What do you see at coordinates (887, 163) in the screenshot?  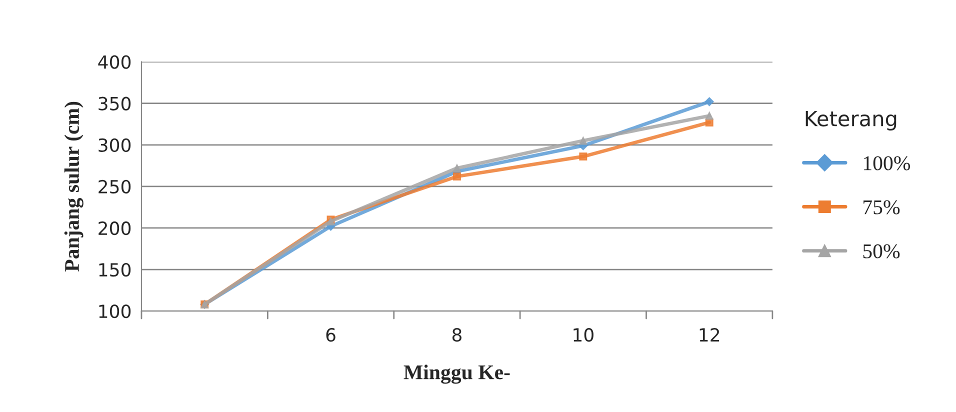 I see `legend-label: 100%` at bounding box center [887, 163].